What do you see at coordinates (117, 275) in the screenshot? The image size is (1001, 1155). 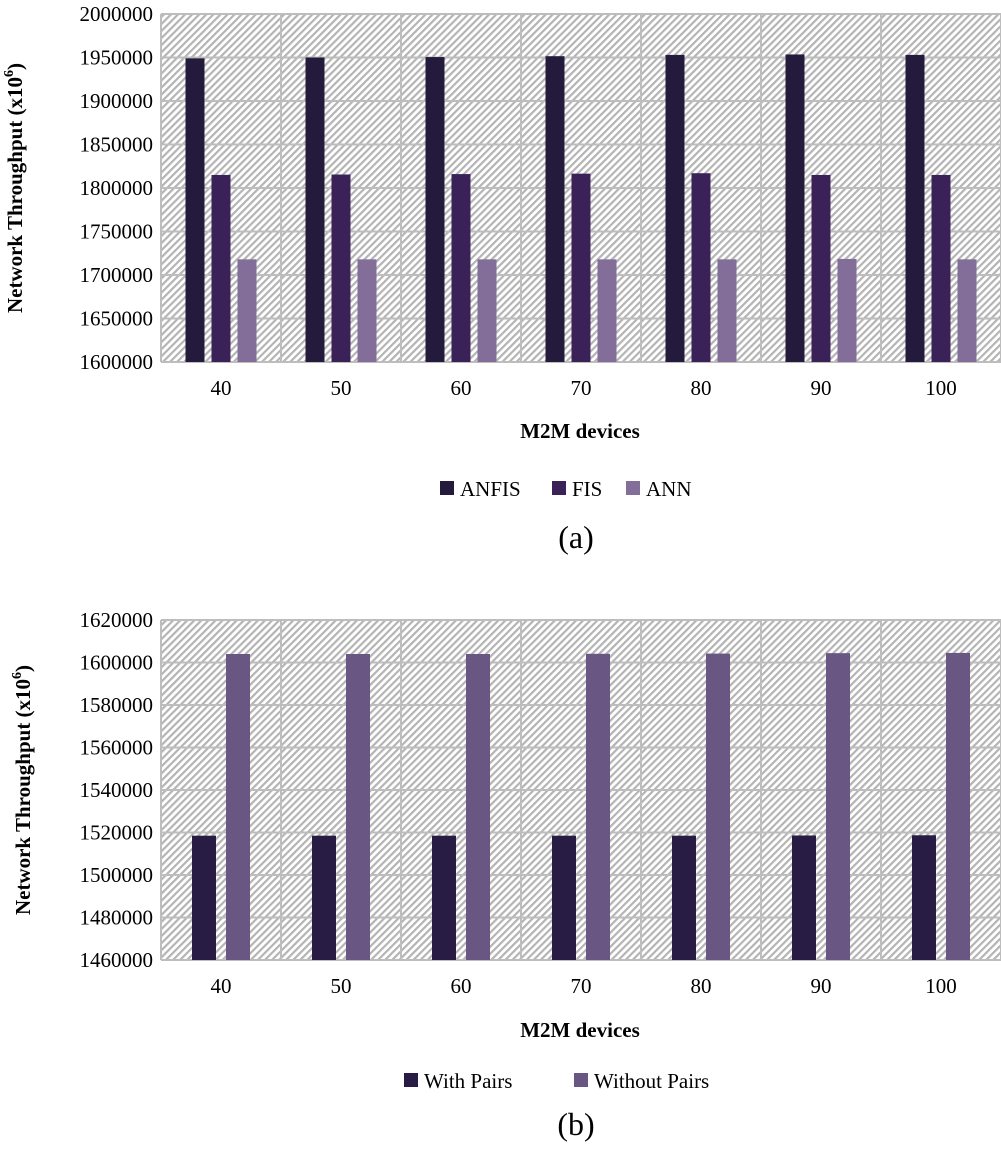 I see `y-tick-label: 1700000` at bounding box center [117, 275].